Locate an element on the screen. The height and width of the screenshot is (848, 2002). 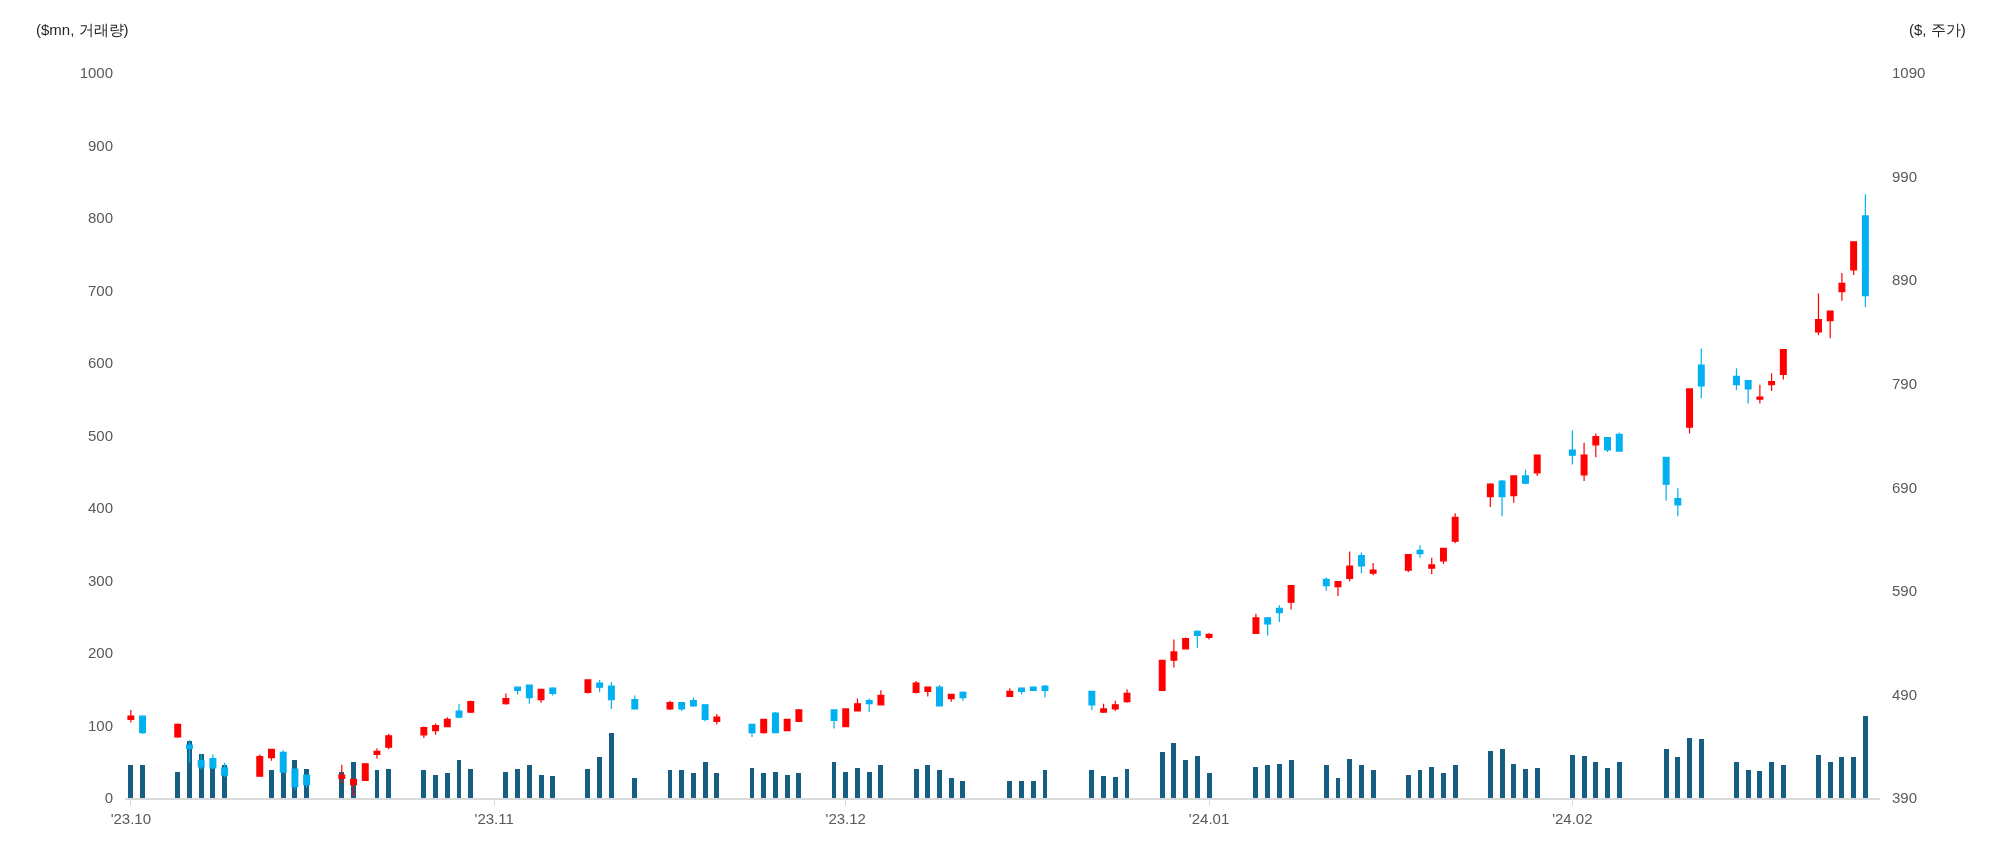
x-tick-label: '23.11 is located at coordinates (494, 818).